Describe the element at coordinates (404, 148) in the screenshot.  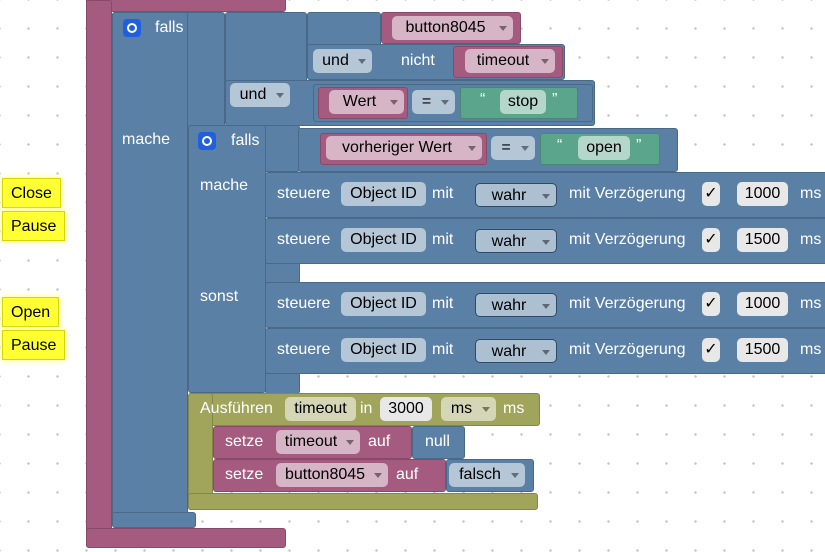
I see `variable-dropdown: vorheriger Wert` at that location.